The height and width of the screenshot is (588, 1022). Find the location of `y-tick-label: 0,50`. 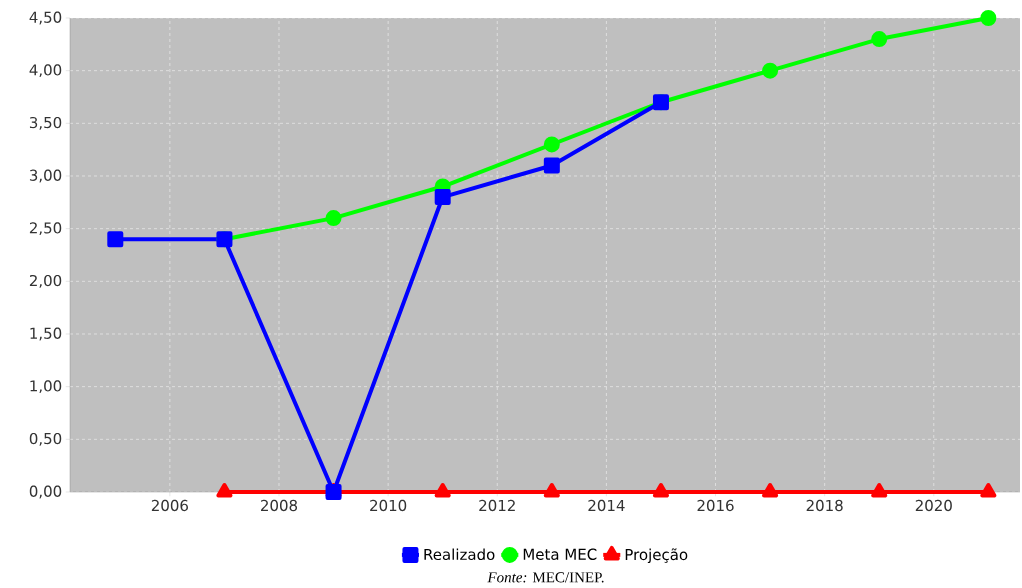

y-tick-label: 0,50 is located at coordinates (45, 439).